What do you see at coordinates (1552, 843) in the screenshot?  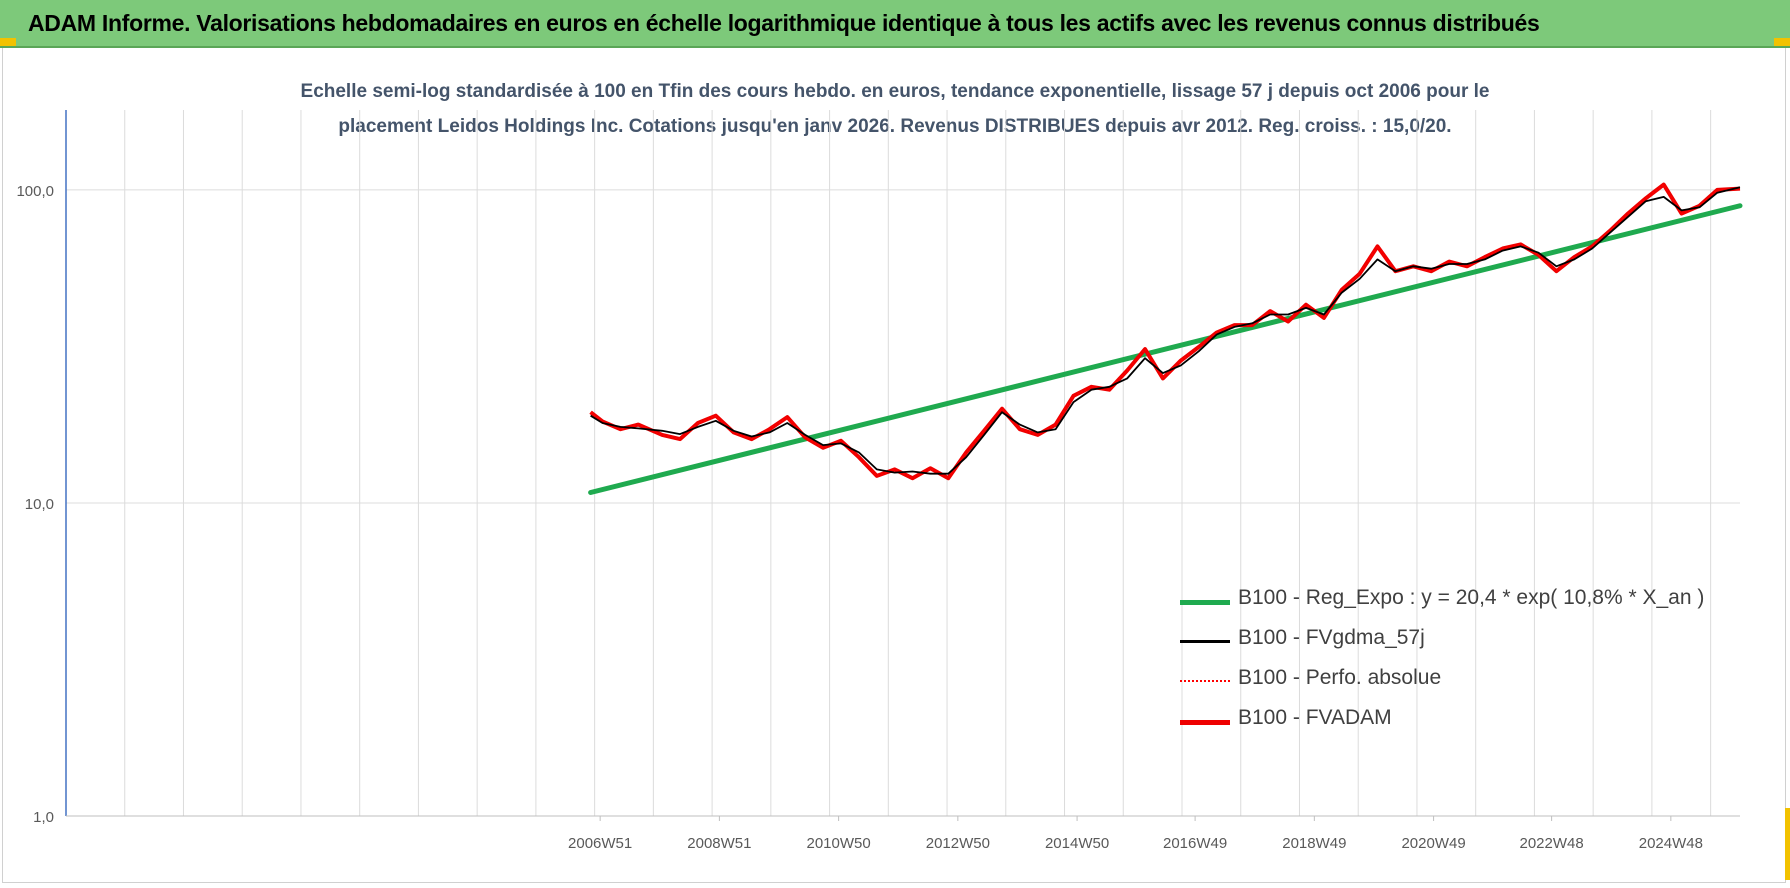 I see `x-tick-label: 2022W48` at bounding box center [1552, 843].